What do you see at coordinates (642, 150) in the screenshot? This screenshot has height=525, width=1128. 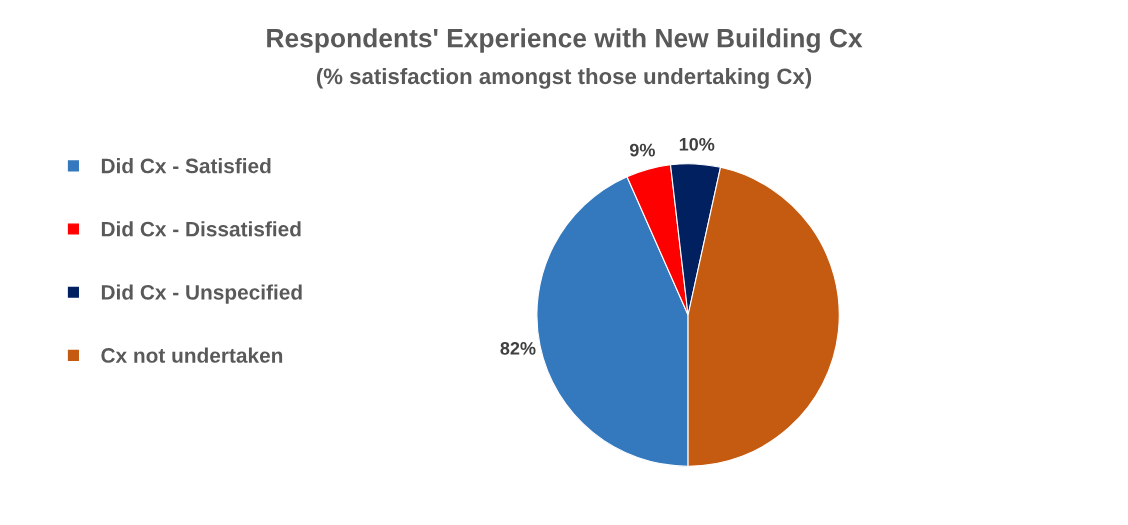 I see `data-label: 9%` at bounding box center [642, 150].